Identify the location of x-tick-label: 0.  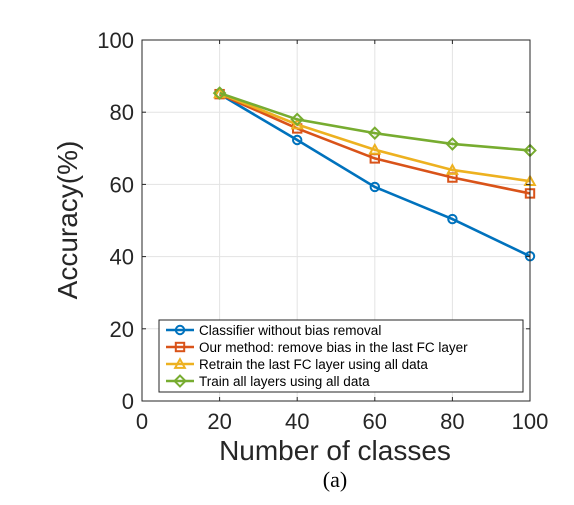
(142, 421).